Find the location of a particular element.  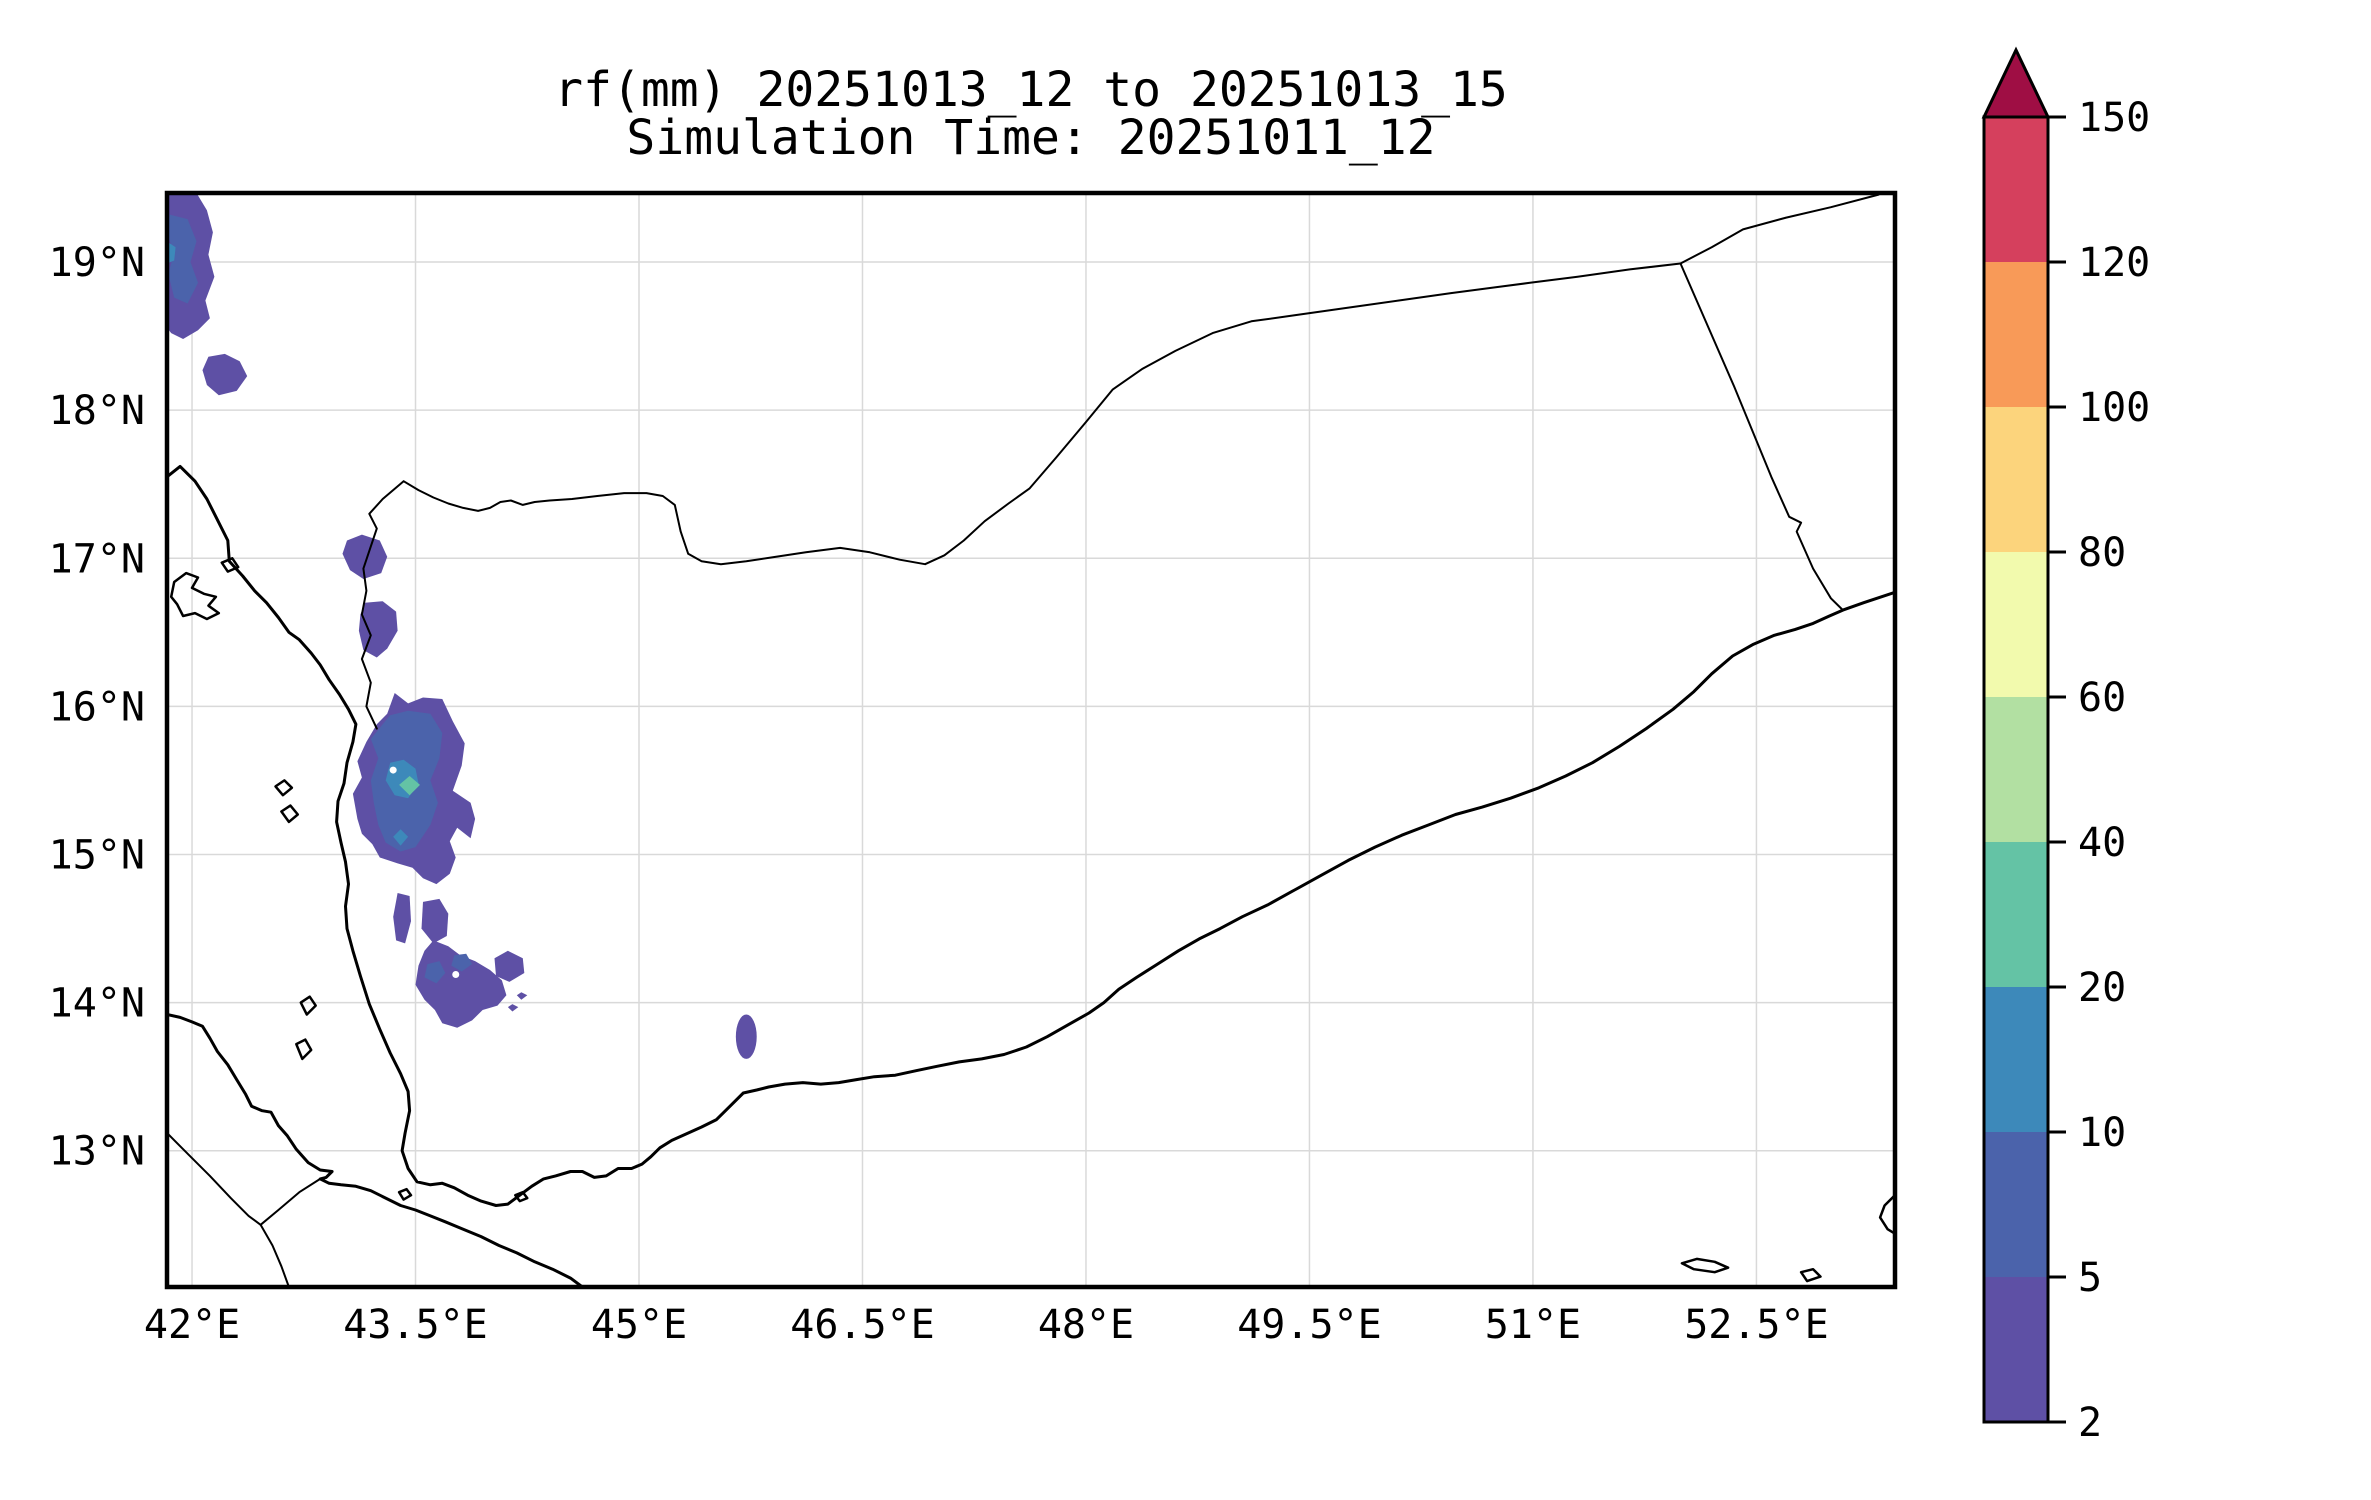

y-tick-label-14: 14°N is located at coordinates (97, 1004).